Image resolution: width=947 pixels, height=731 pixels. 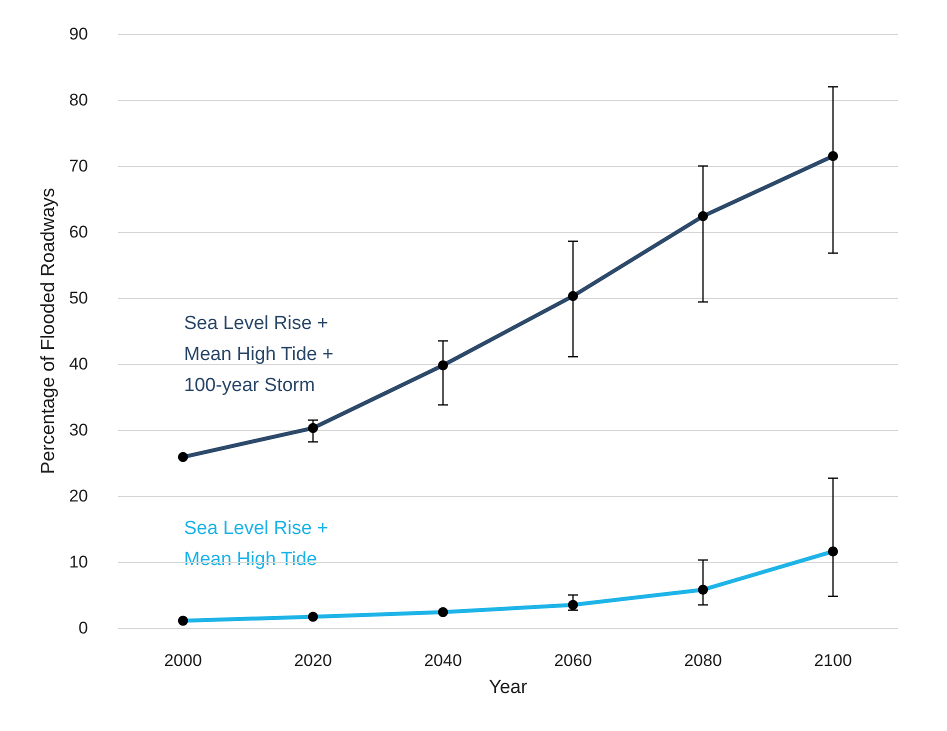 What do you see at coordinates (78, 562) in the screenshot?
I see `y-tick-label: 10` at bounding box center [78, 562].